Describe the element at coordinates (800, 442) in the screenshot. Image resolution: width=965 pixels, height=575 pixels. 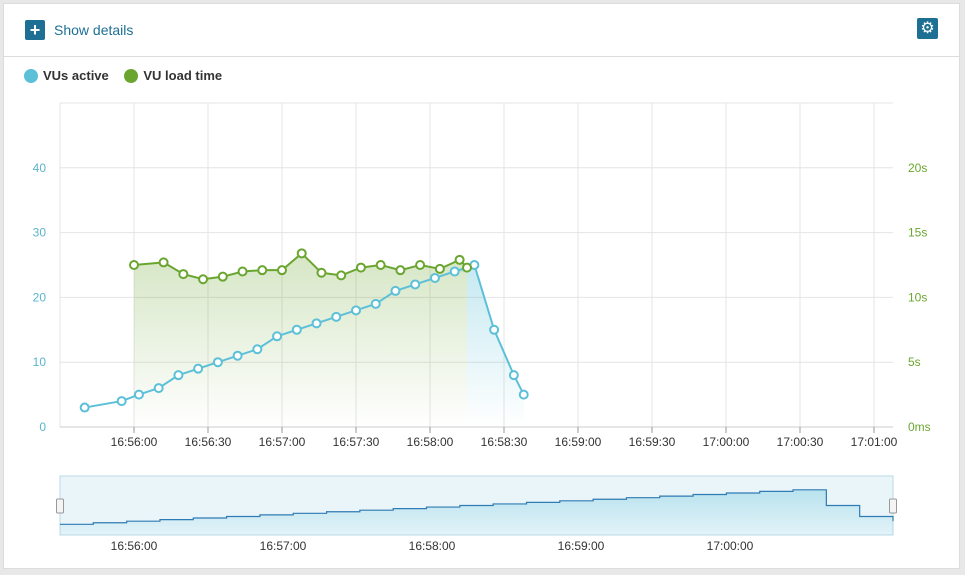
I see `x-tick-label: 17:00:30` at that location.